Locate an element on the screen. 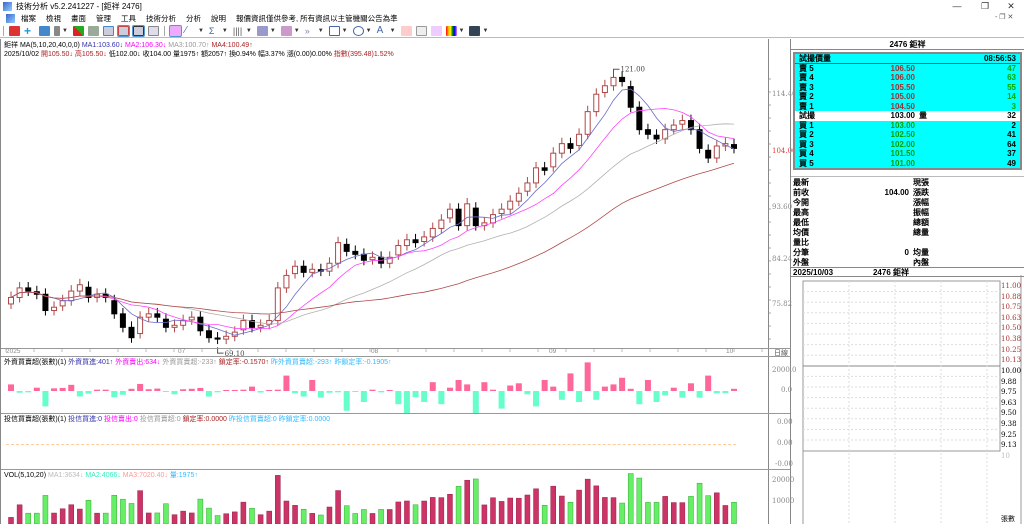 Image resolution: width=1024 pixels, height=524 pixels. info-label2: 漲幅 is located at coordinates (921, 202).